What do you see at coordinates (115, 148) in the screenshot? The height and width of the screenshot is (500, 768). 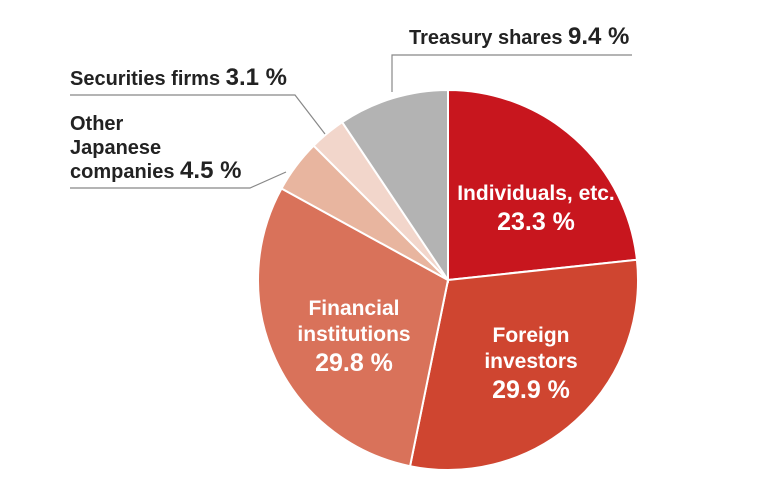 I see `slice-label-other-japanese: Japanese` at bounding box center [115, 148].